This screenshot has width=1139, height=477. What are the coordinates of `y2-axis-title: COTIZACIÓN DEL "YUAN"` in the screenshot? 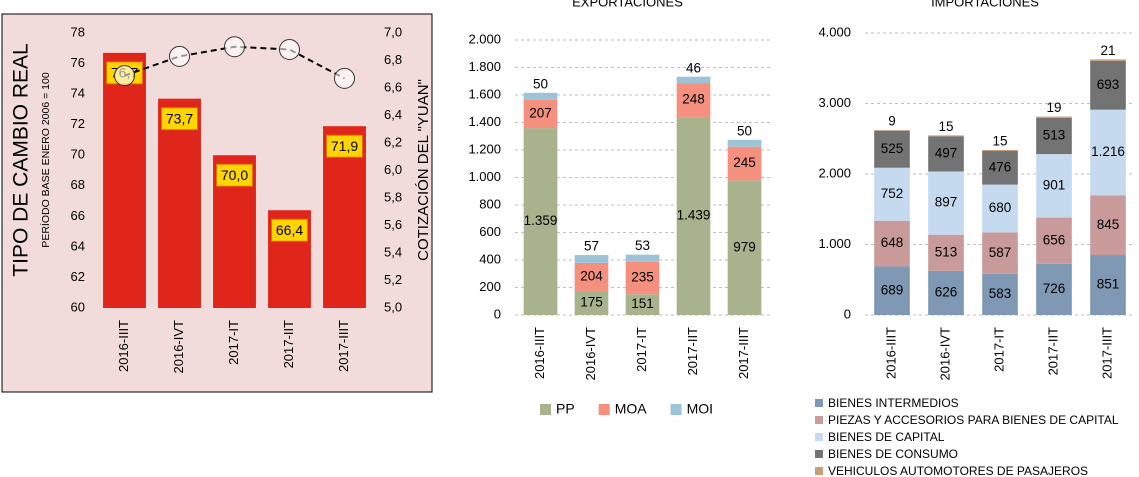 It's located at (423, 170).